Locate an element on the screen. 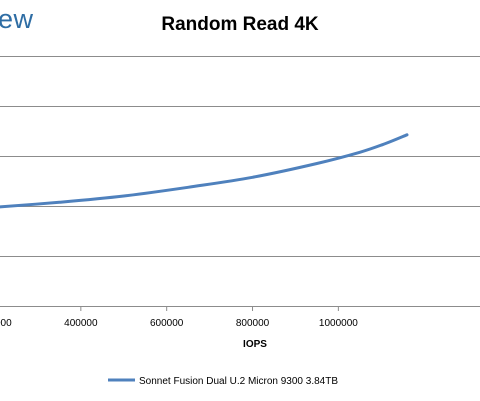  x-tick-label-3: 800000 is located at coordinates (253, 323).